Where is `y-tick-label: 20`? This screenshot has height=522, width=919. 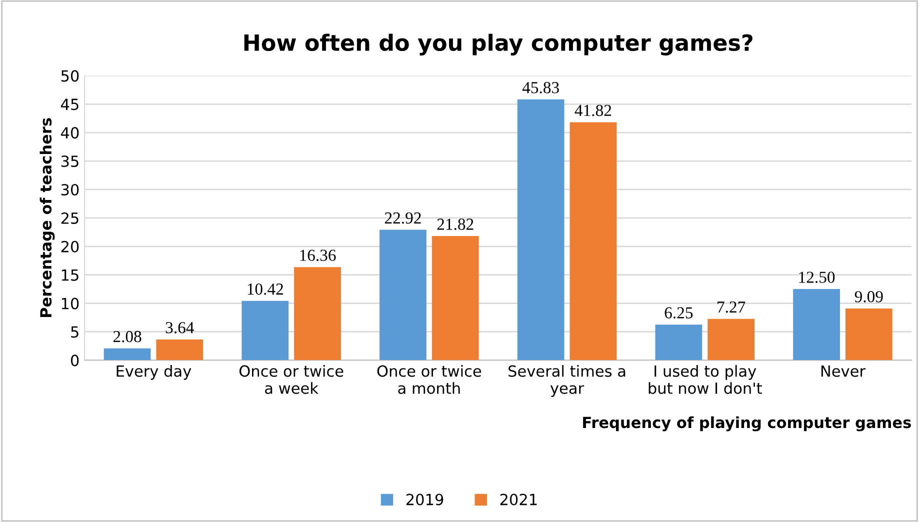 y-tick-label: 20 is located at coordinates (70, 246).